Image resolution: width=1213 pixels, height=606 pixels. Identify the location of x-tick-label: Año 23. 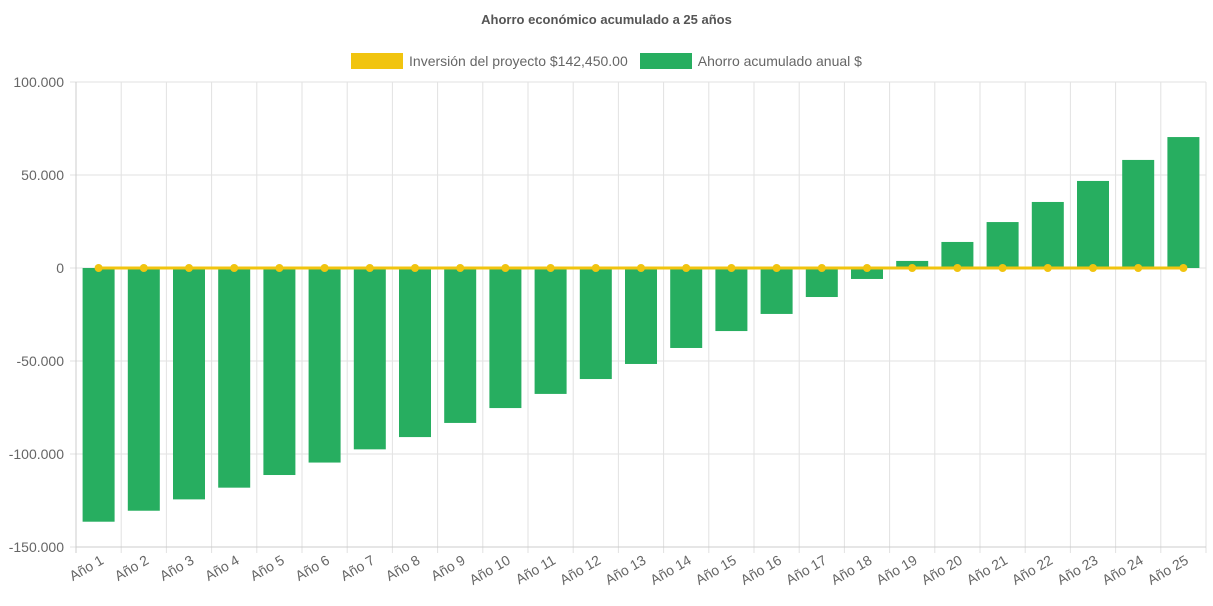
(1077, 570).